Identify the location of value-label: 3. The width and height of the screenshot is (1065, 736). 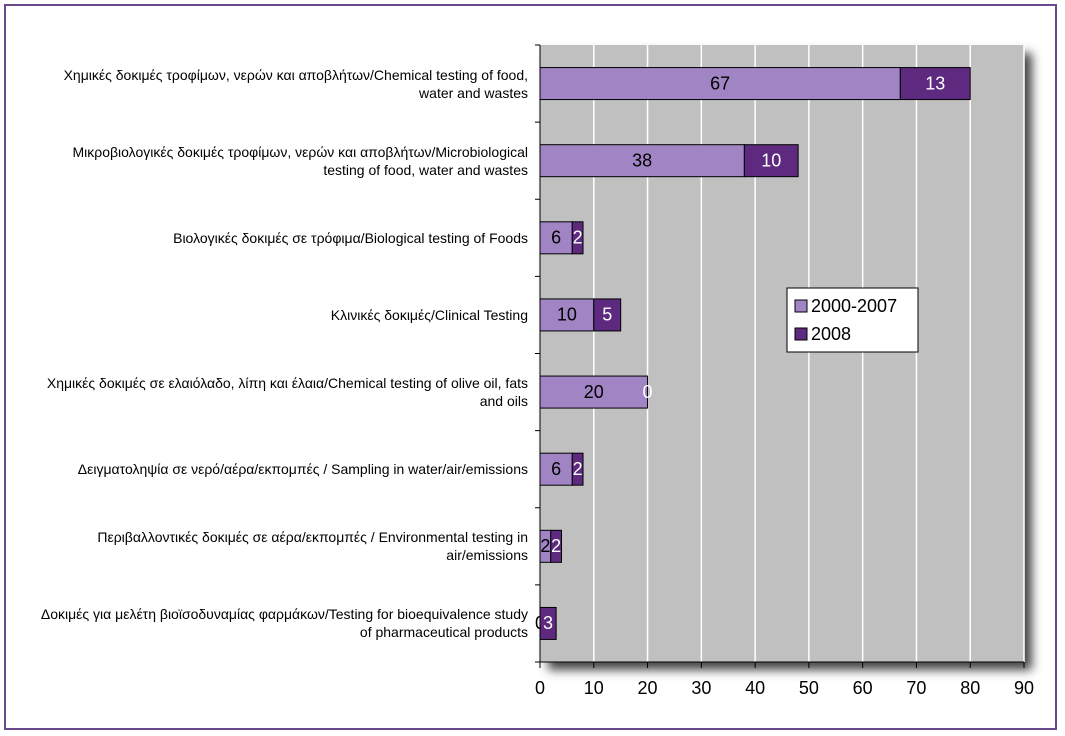
(548, 623).